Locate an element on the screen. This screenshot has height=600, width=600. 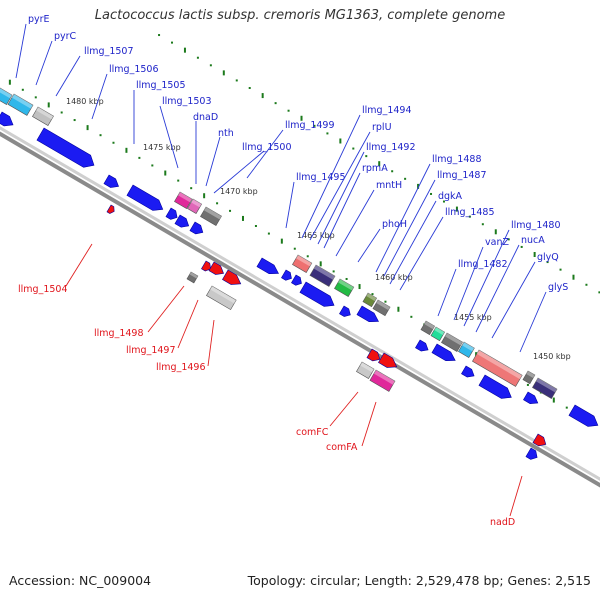
gene-label-forward: nth is located at coordinates (226, 133).